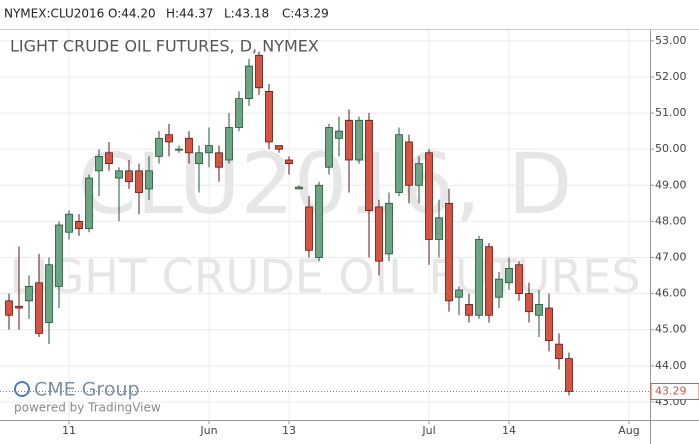 The width and height of the screenshot is (699, 444). Describe the element at coordinates (69, 430) in the screenshot. I see `x-tick-label: 11` at that location.